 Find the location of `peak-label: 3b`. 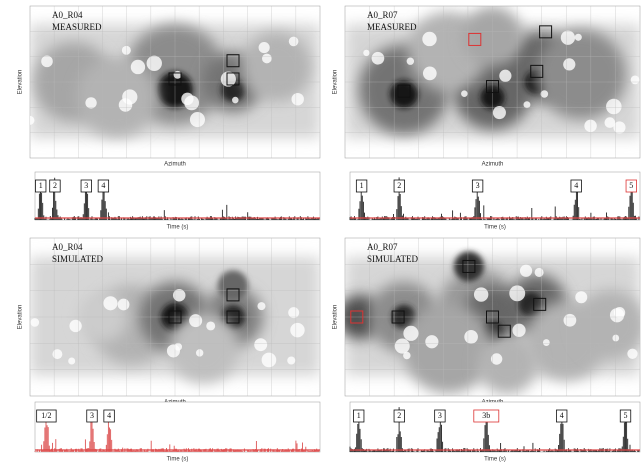

peak-label: 3b is located at coordinates (486, 415).